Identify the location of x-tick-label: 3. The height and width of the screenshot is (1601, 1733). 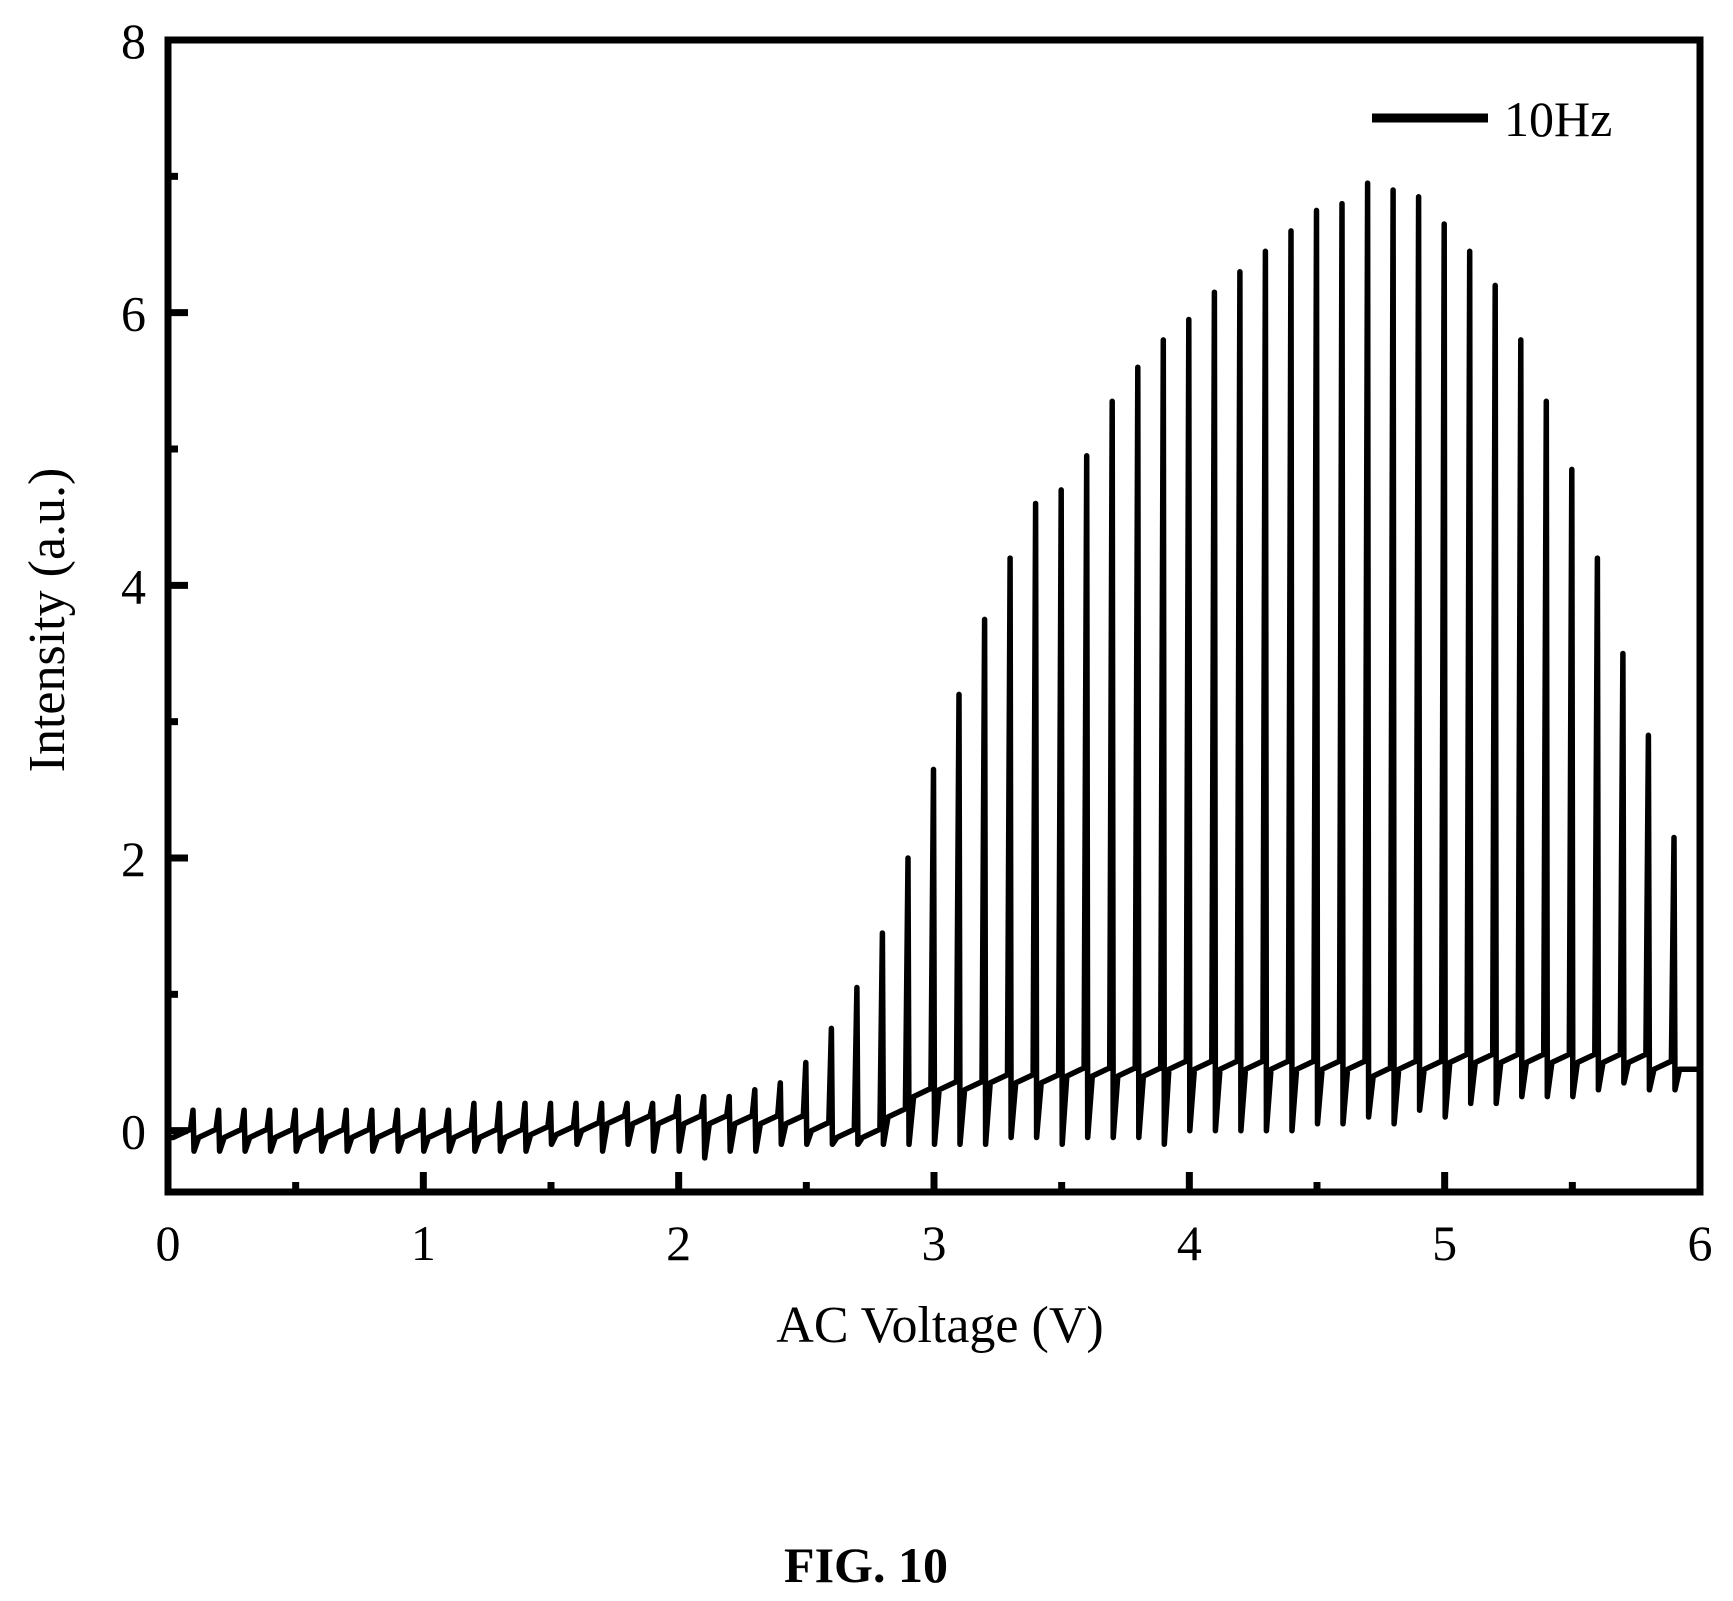
(934, 1243).